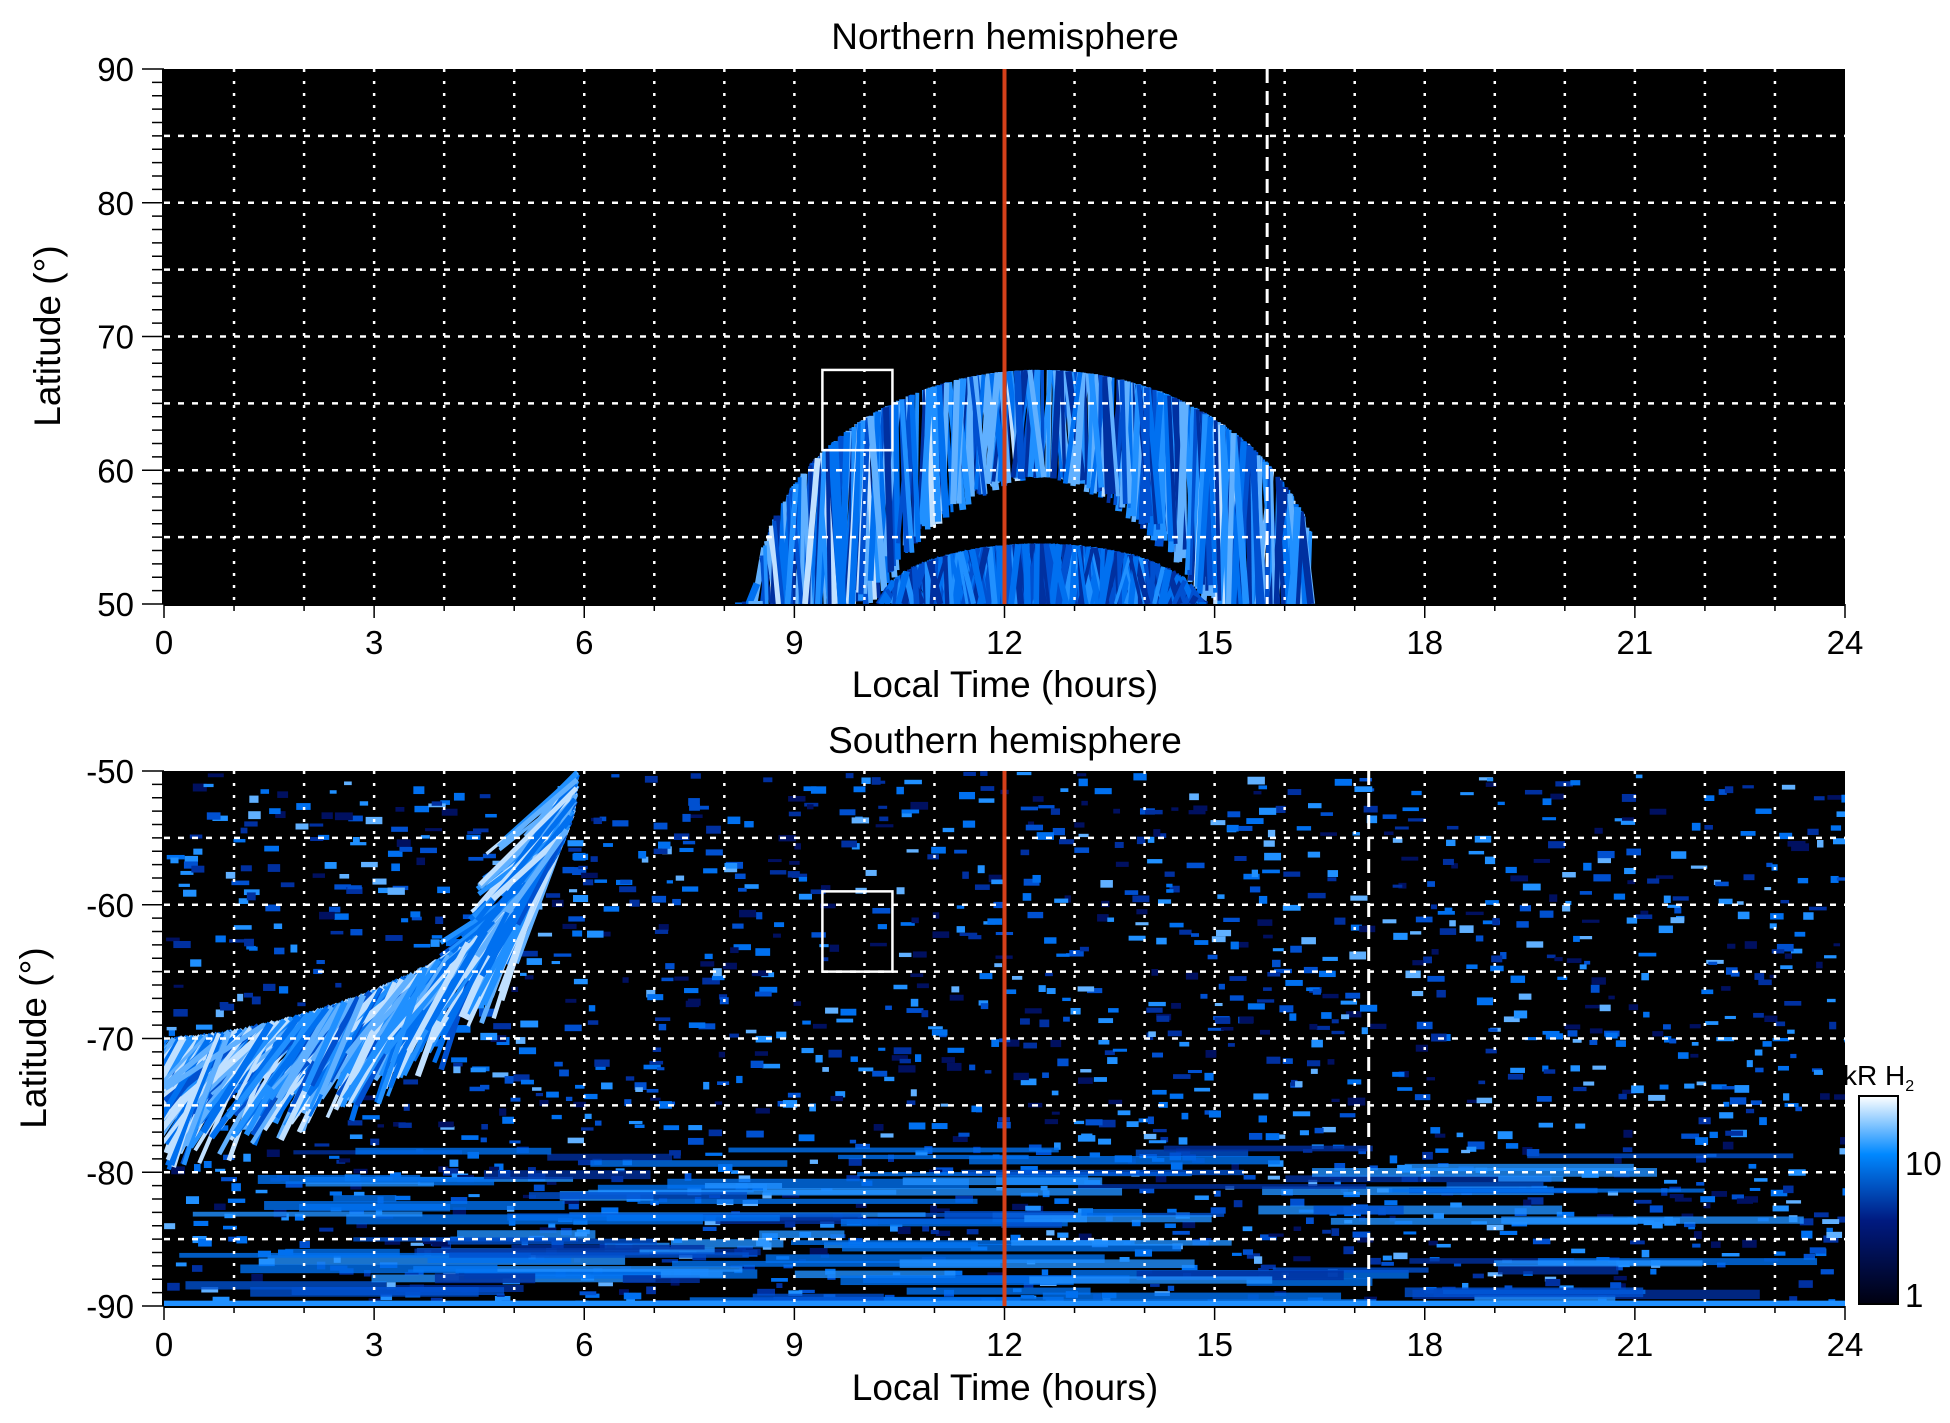 This screenshot has height=1423, width=1950. I want to click on north-ylabel: Latitude (°), so click(47, 335).